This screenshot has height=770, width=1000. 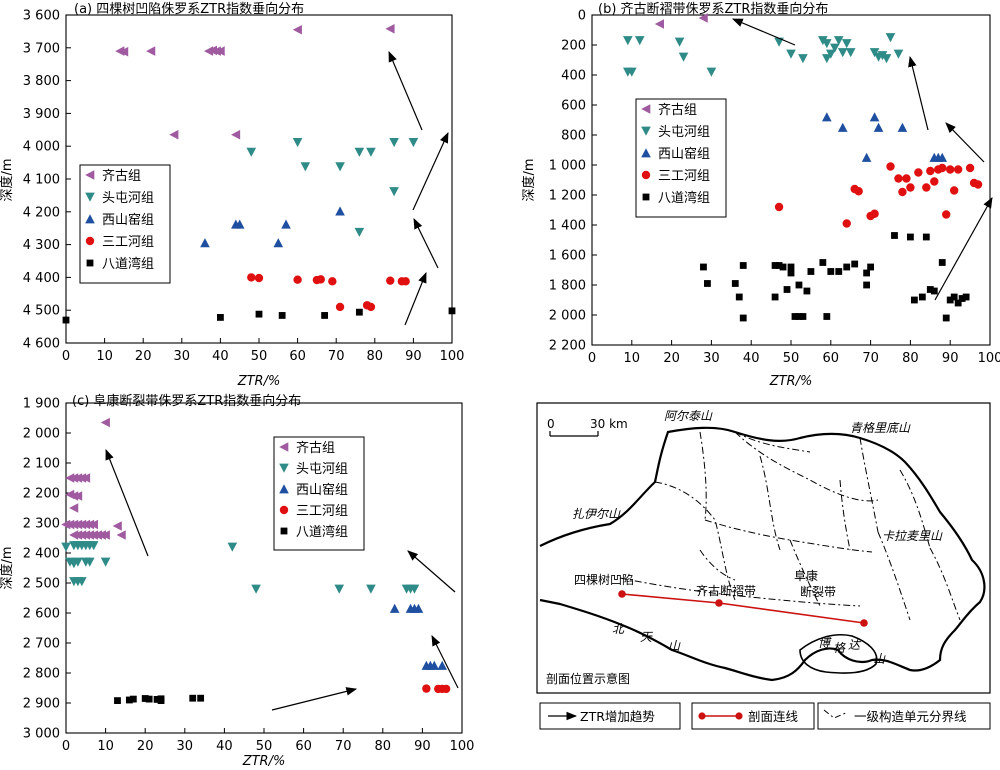 What do you see at coordinates (128, 198) in the screenshot?
I see `legend-label: 头屯河组` at bounding box center [128, 198].